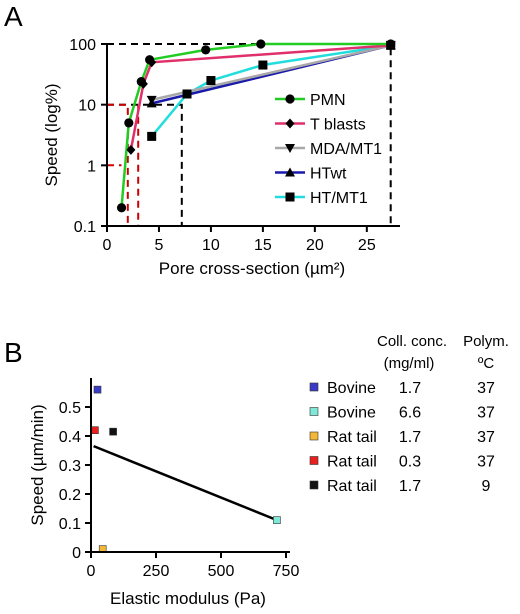 This screenshot has width=520, height=614. Describe the element at coordinates (271, 73) in the screenshot. I see `series-line-mda-mt1` at that location.